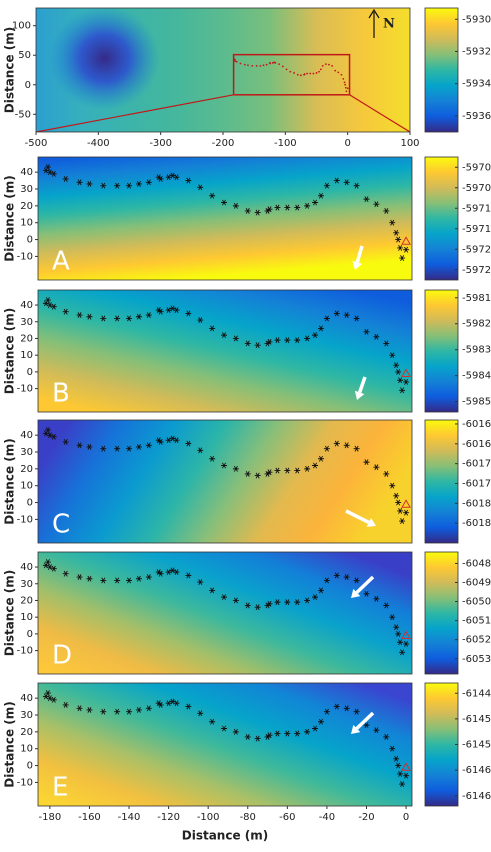 This screenshot has height=852, width=491. I want to click on colorbar-tick-label: -6048, so click(476, 563).